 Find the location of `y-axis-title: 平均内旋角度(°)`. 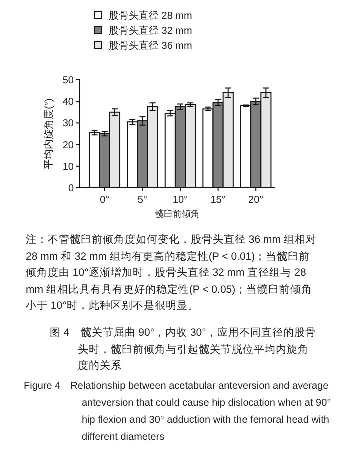

y-axis-title: 平均内旋角度(°) is located at coordinates (49, 134).